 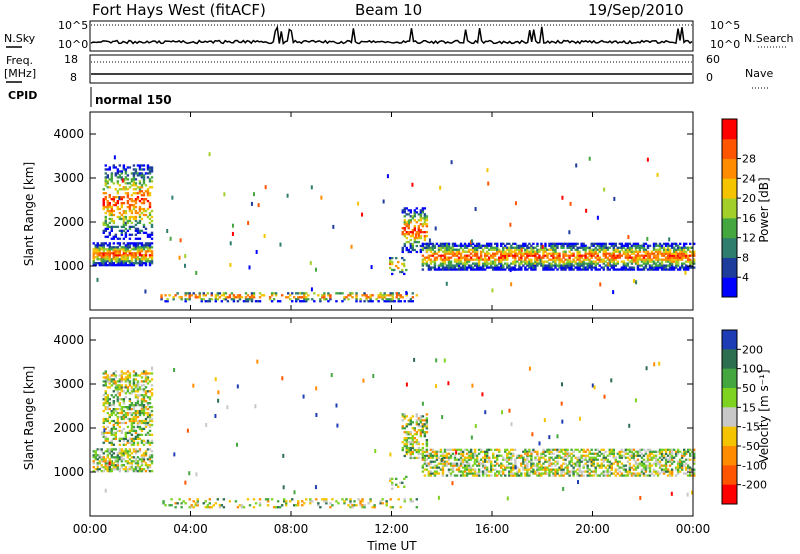 I want to click on colorbar-swatch, so click(x=729, y=475).